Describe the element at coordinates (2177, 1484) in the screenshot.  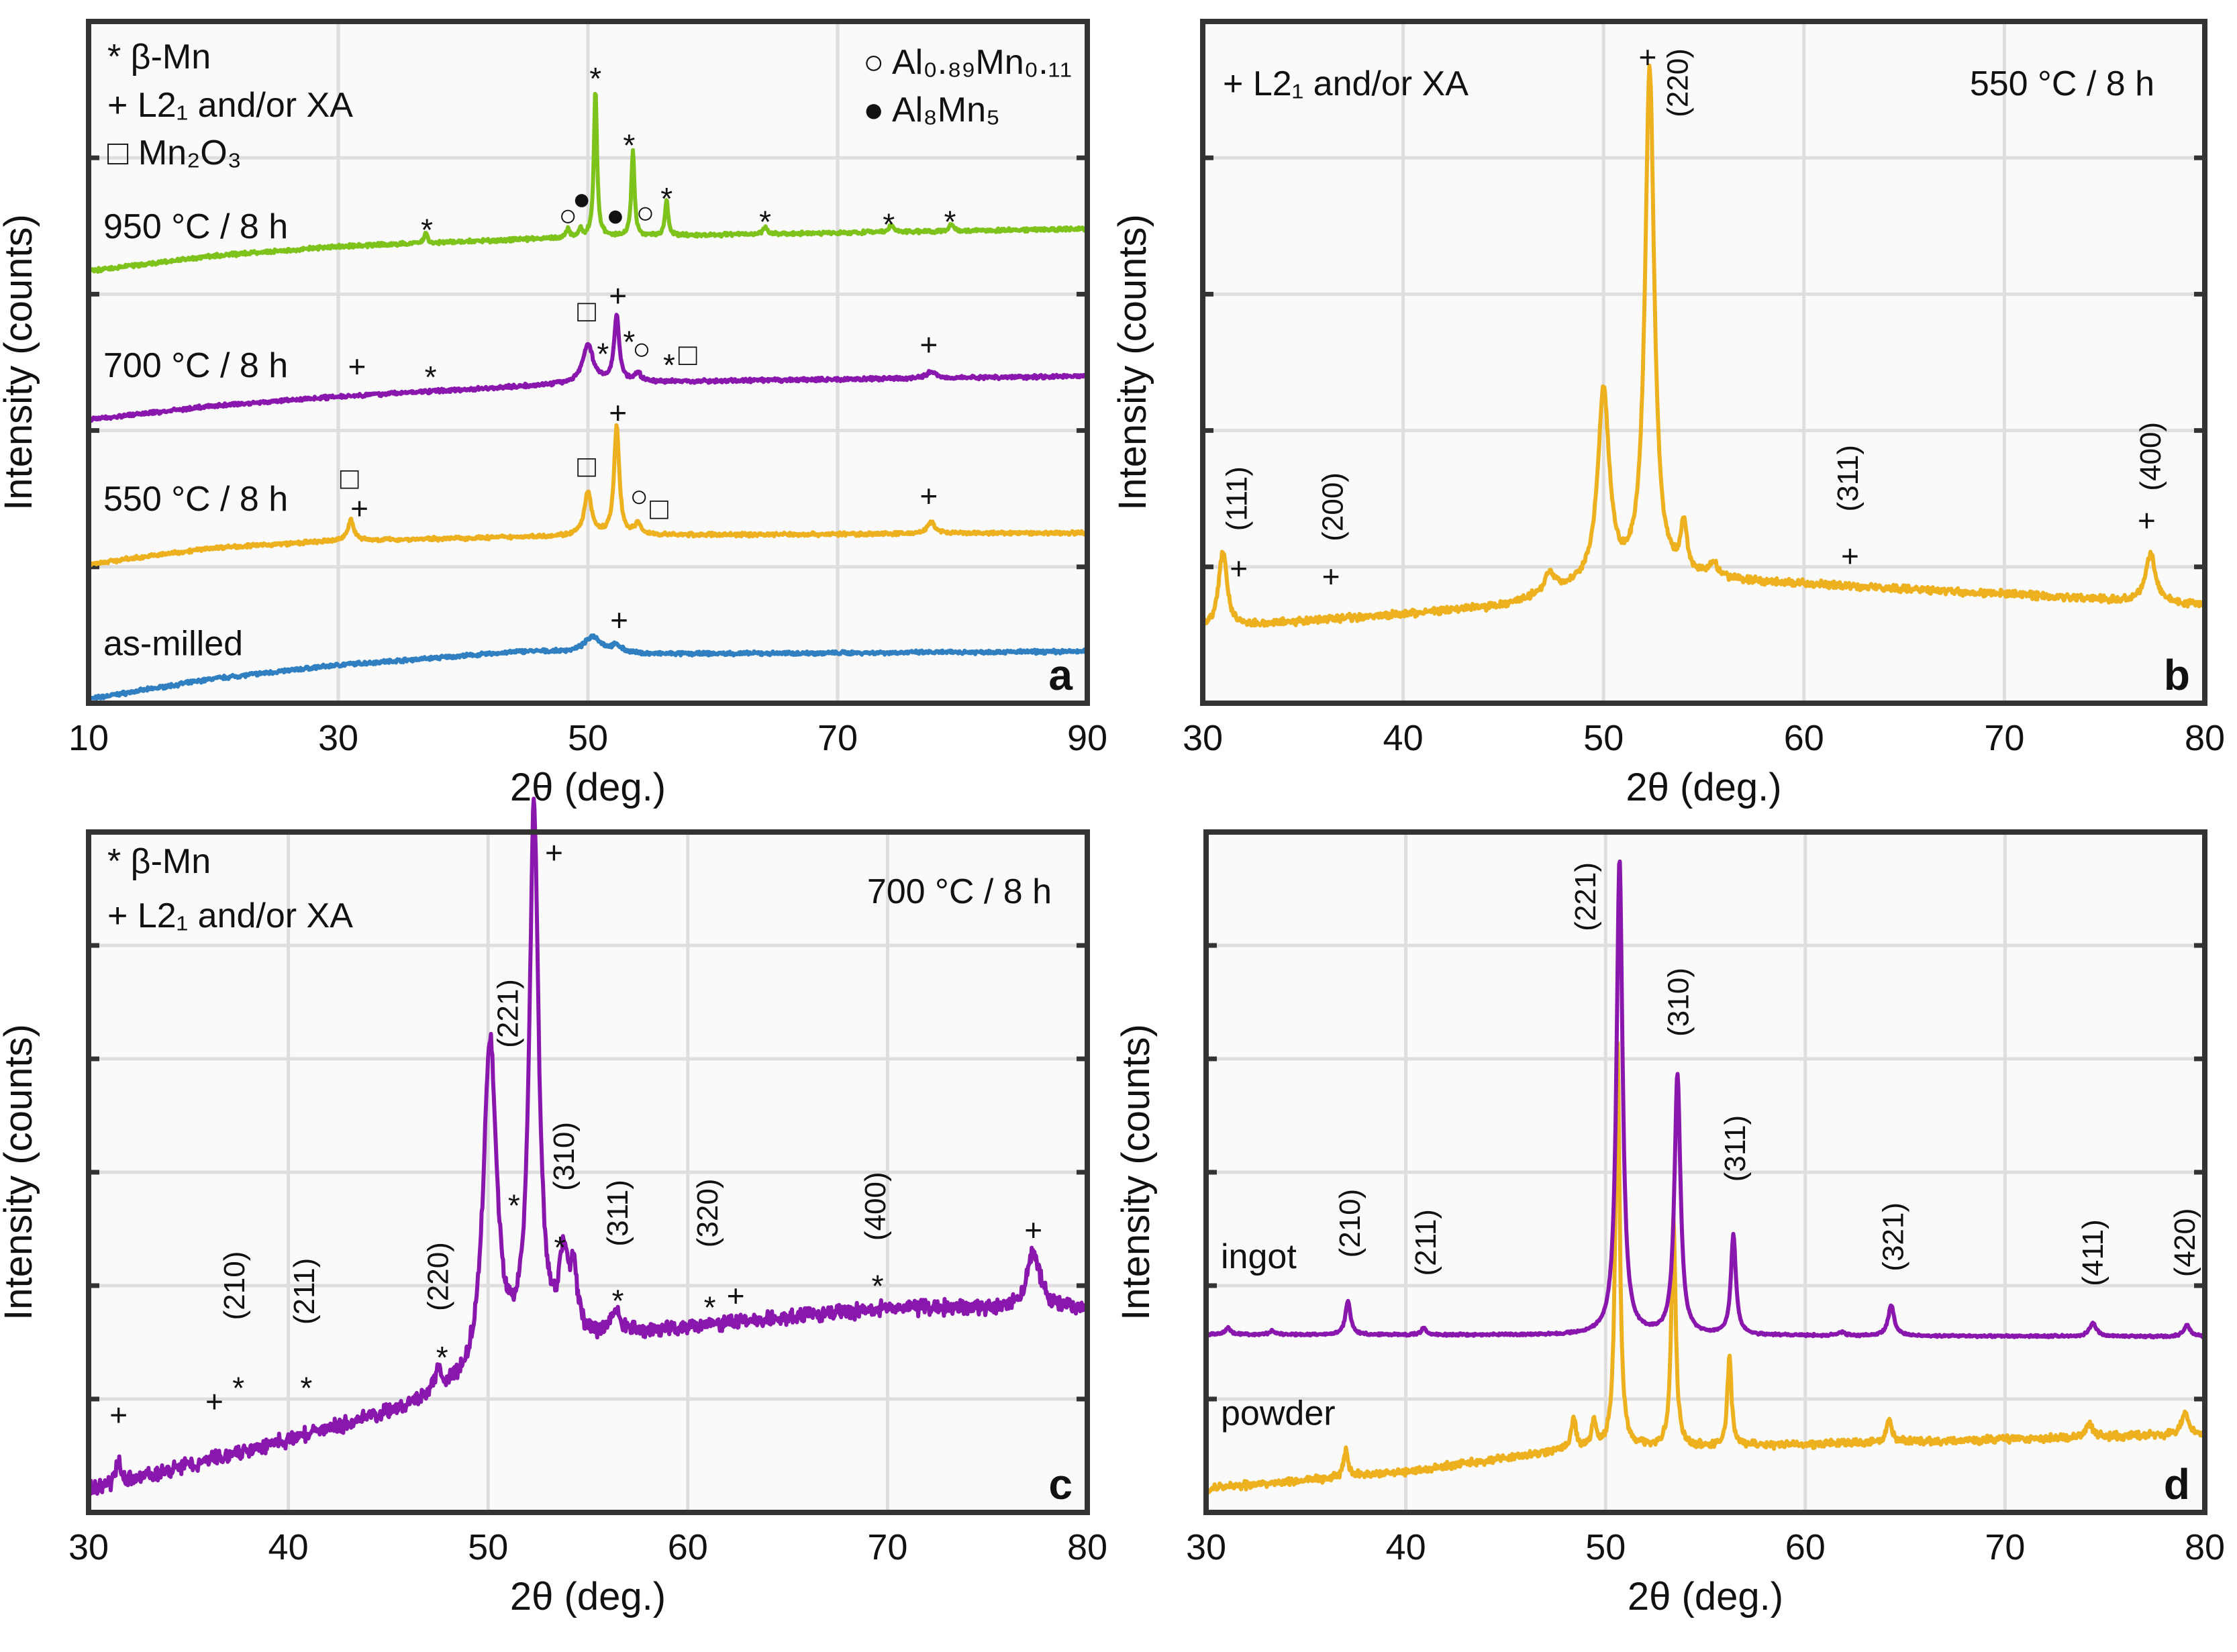
I see `panel-letter: d` at that location.